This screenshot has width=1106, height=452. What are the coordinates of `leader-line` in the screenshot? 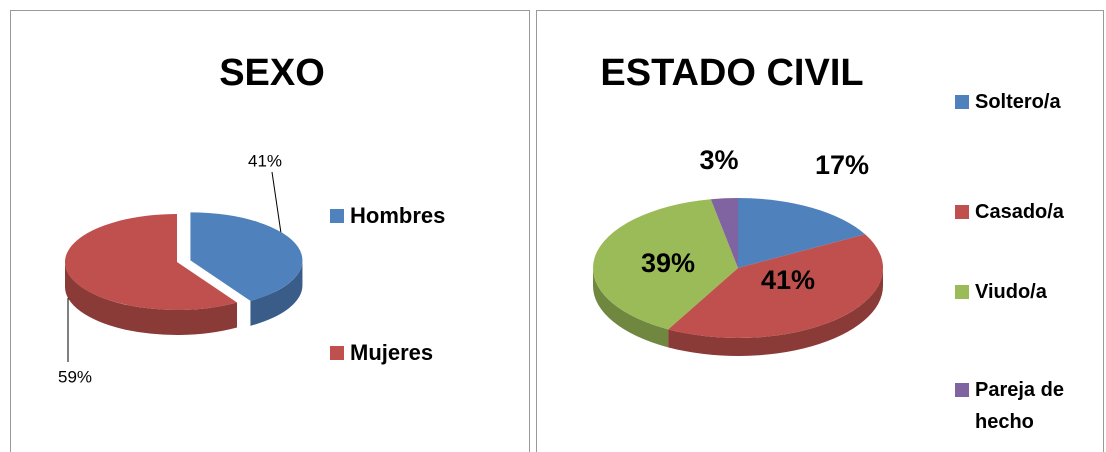 It's located at (277, 206).